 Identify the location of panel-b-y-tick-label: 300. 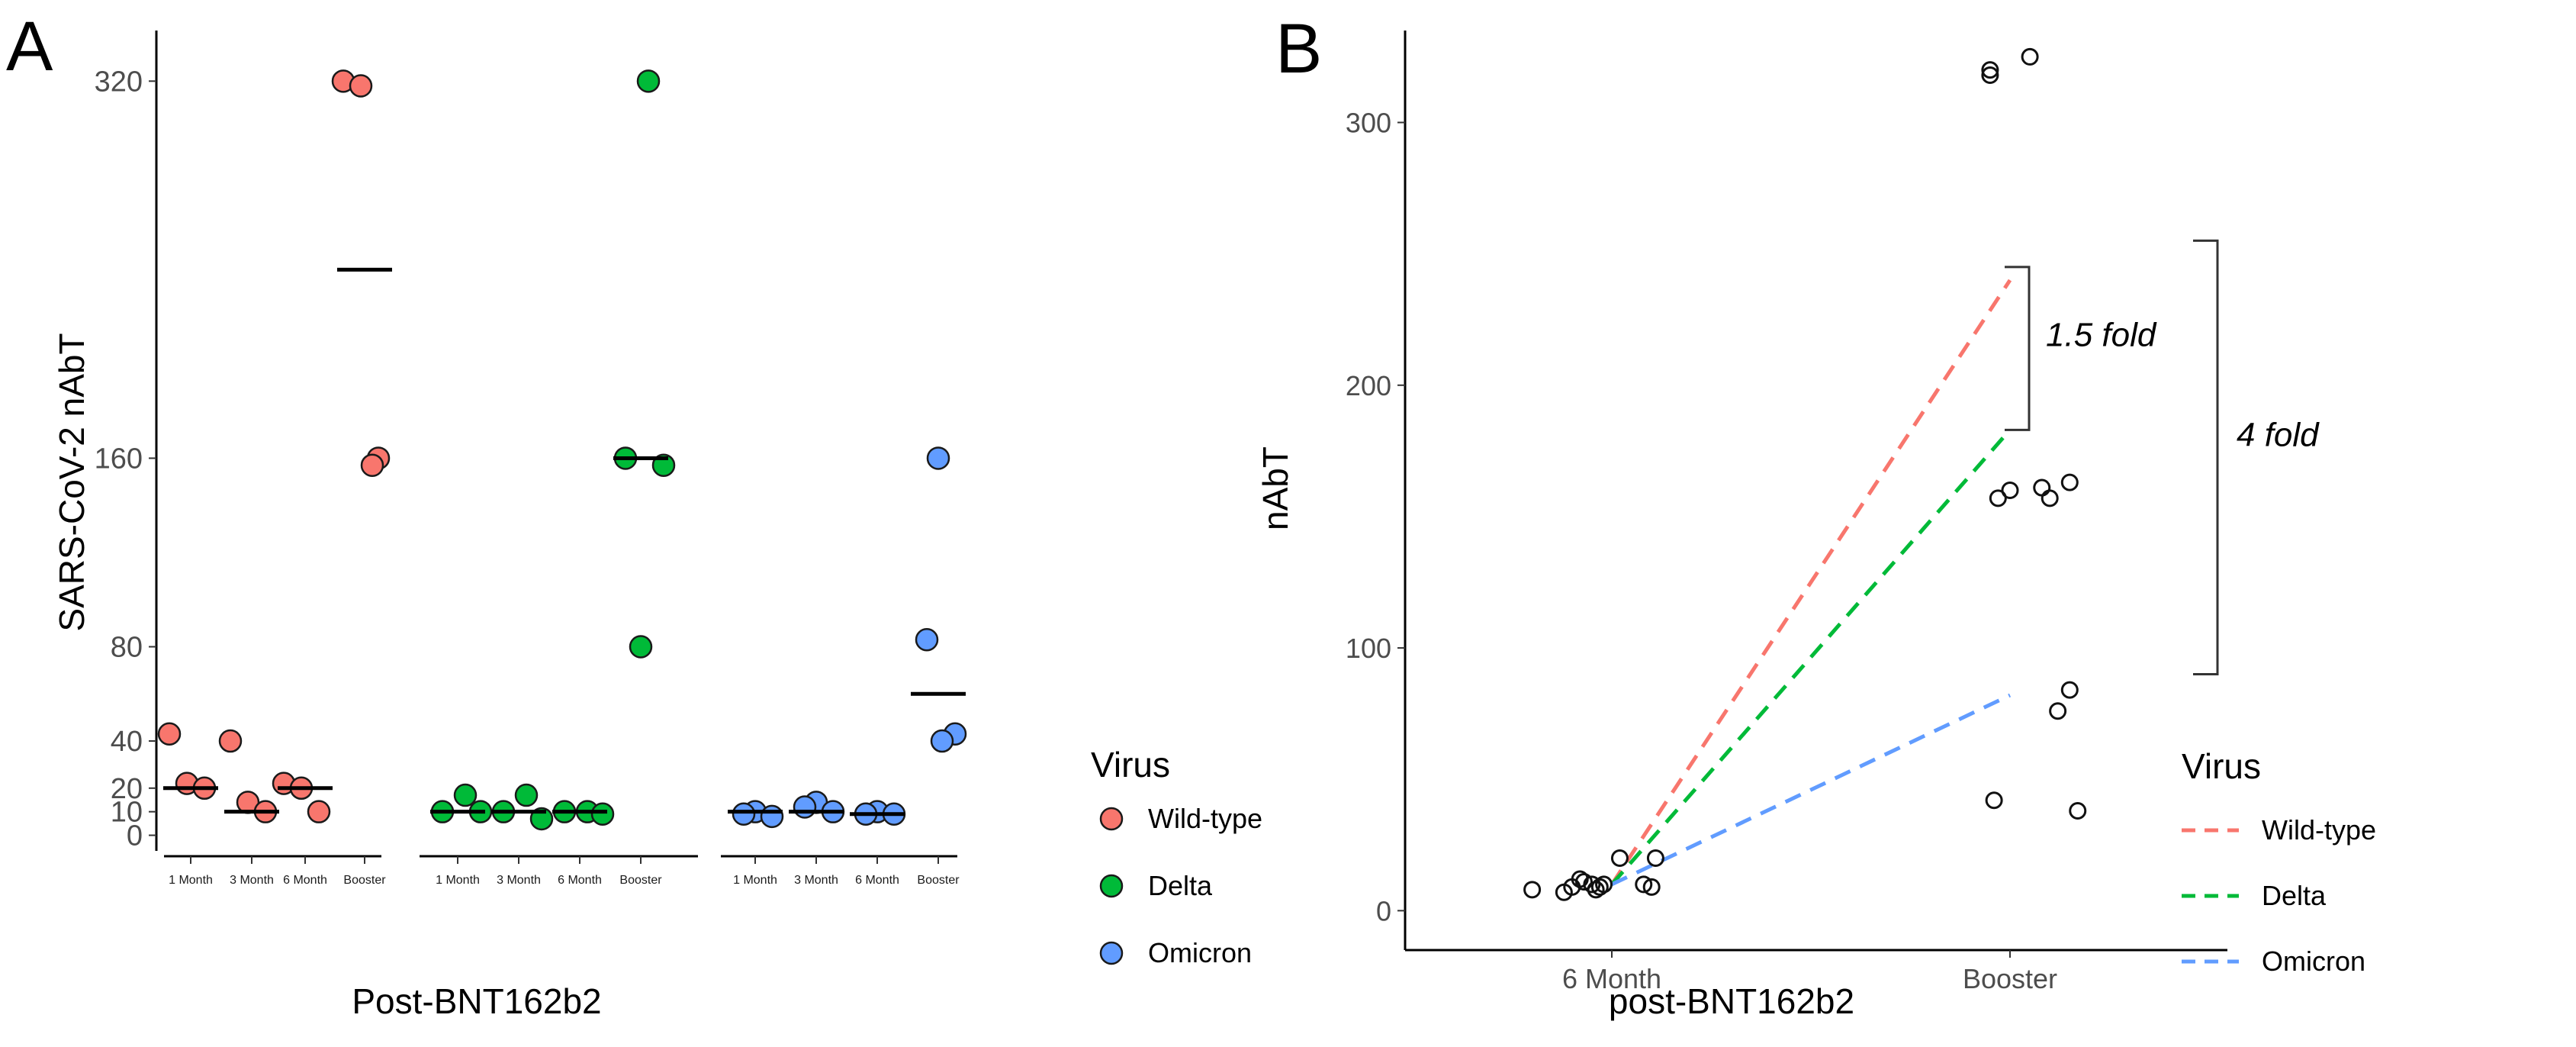
(1368, 123).